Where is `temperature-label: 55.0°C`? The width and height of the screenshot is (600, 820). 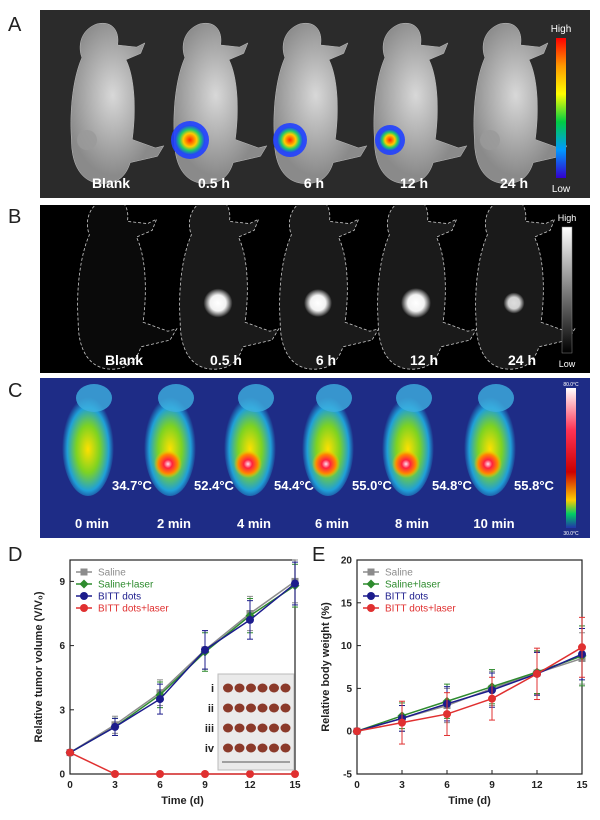
temperature-label: 55.0°C is located at coordinates (372, 485).